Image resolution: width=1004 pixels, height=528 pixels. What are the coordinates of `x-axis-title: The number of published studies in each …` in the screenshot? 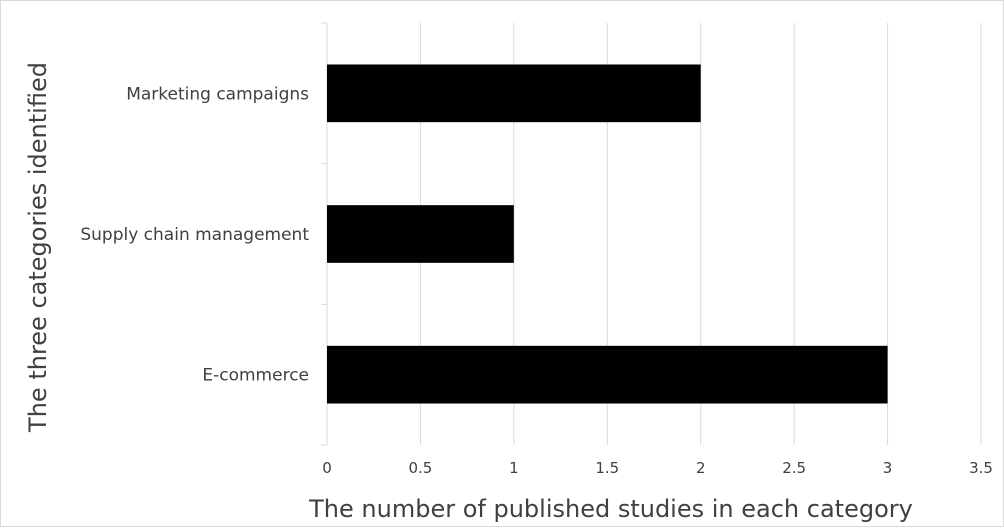 It's located at (610, 509).